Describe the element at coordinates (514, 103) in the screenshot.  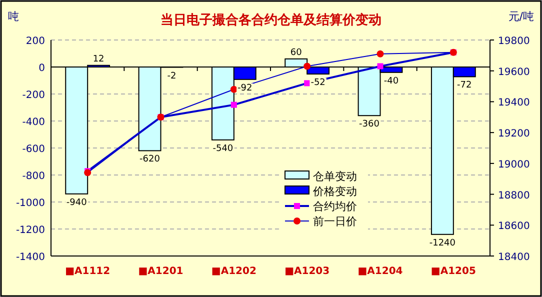
I see `y2-tick-label: 19400` at that location.